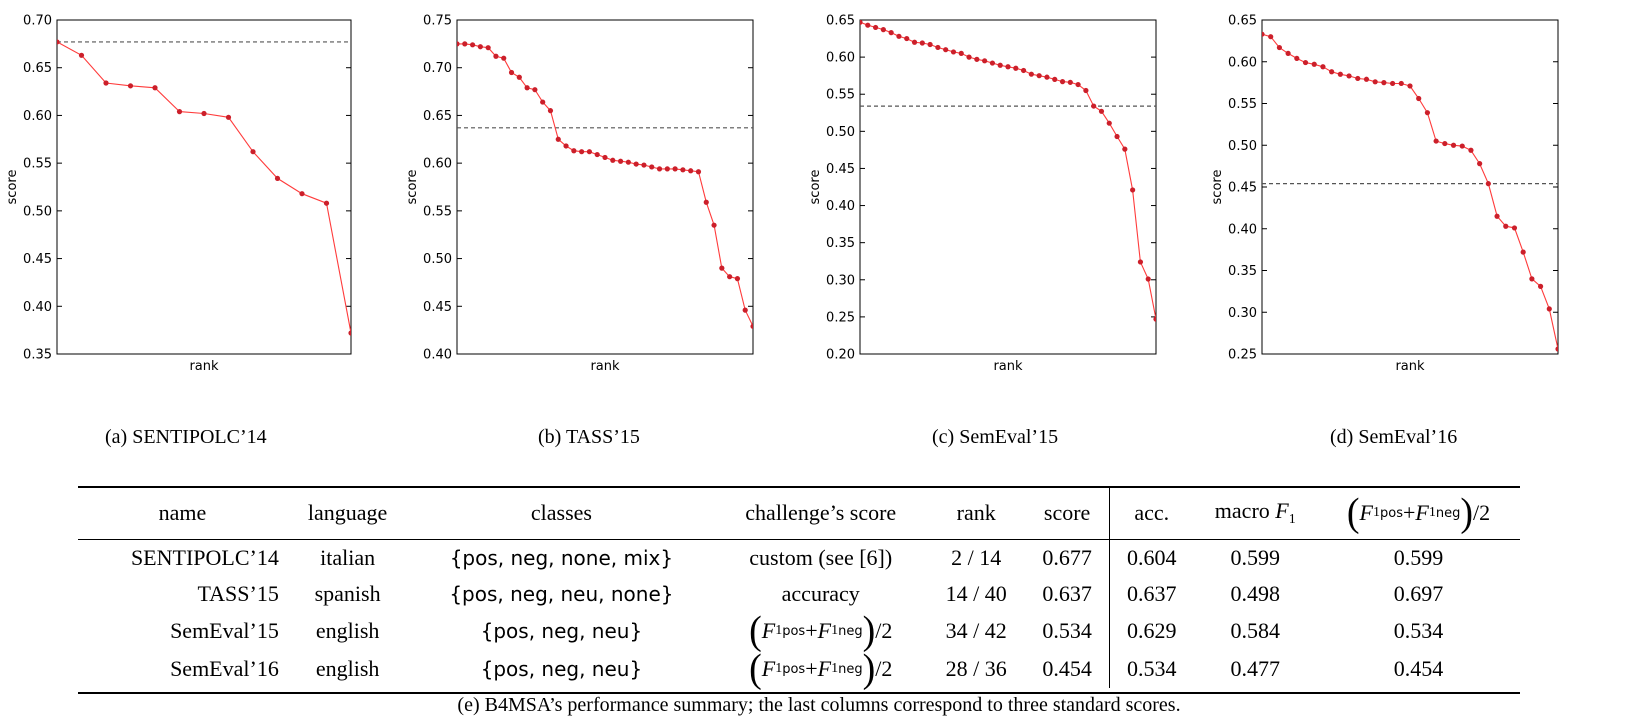 The height and width of the screenshot is (726, 1638). What do you see at coordinates (1292, 519) in the screenshot?
I see `macro-f-sub: 1` at bounding box center [1292, 519].